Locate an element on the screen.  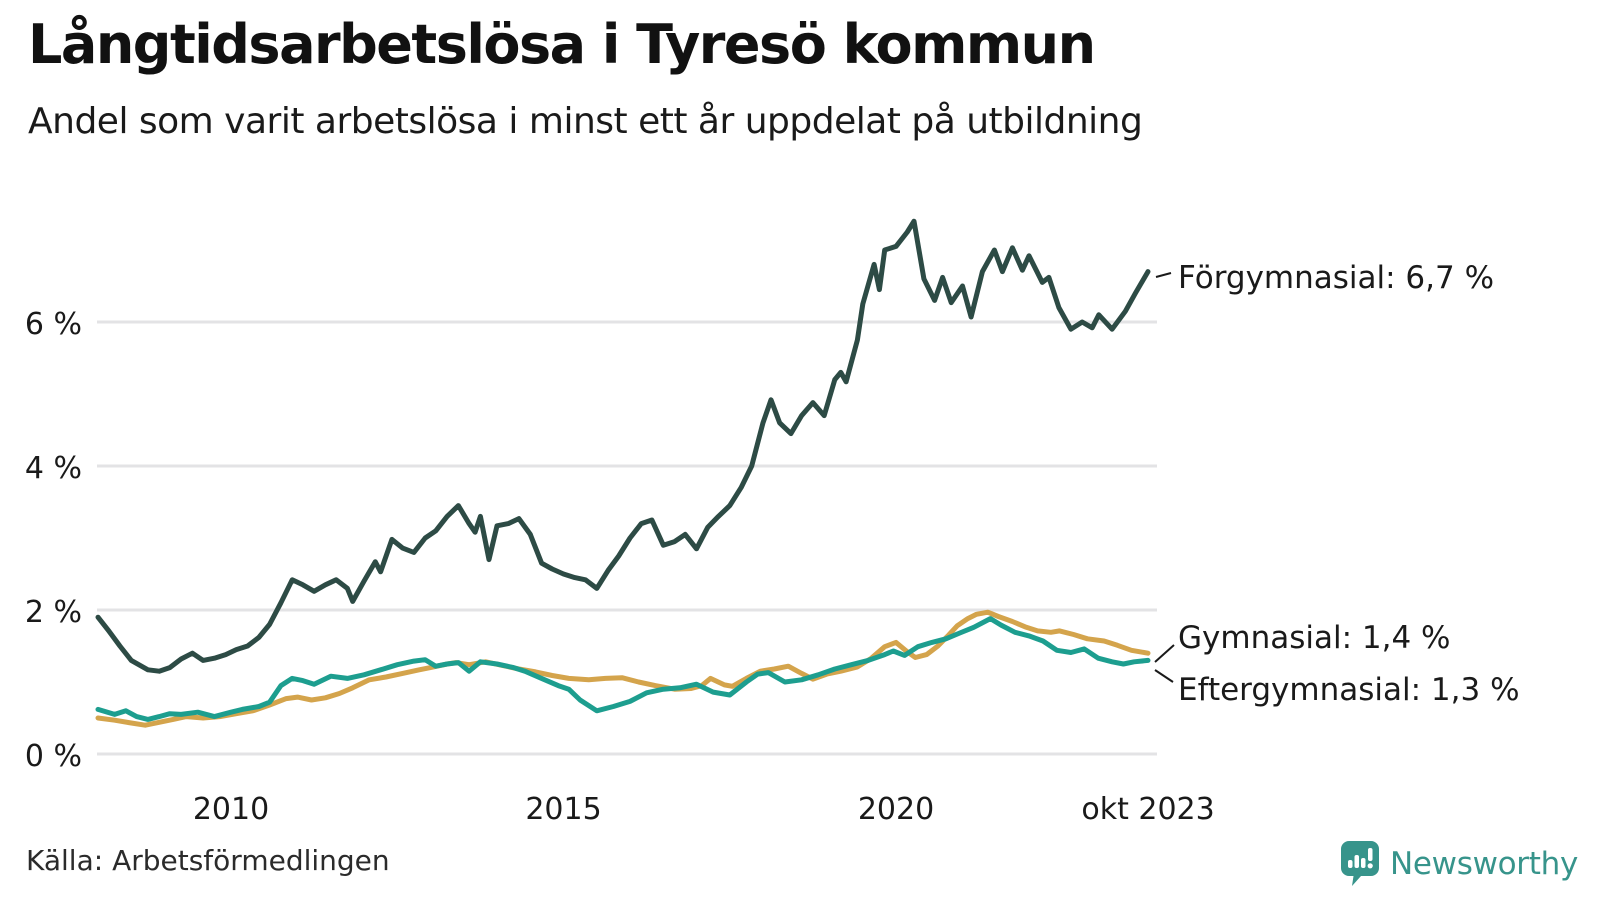
y-tick-label: 6 % is located at coordinates (53, 324).